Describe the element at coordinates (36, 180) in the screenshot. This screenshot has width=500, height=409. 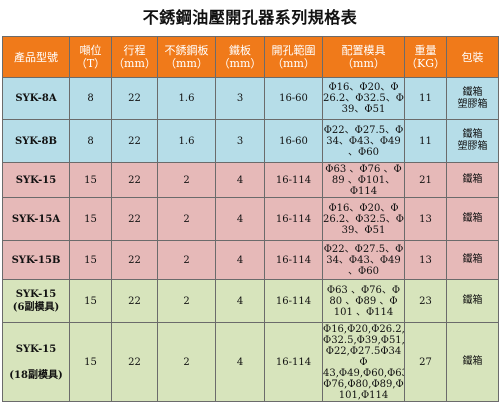
I see `cell-model: SYK-15` at that location.